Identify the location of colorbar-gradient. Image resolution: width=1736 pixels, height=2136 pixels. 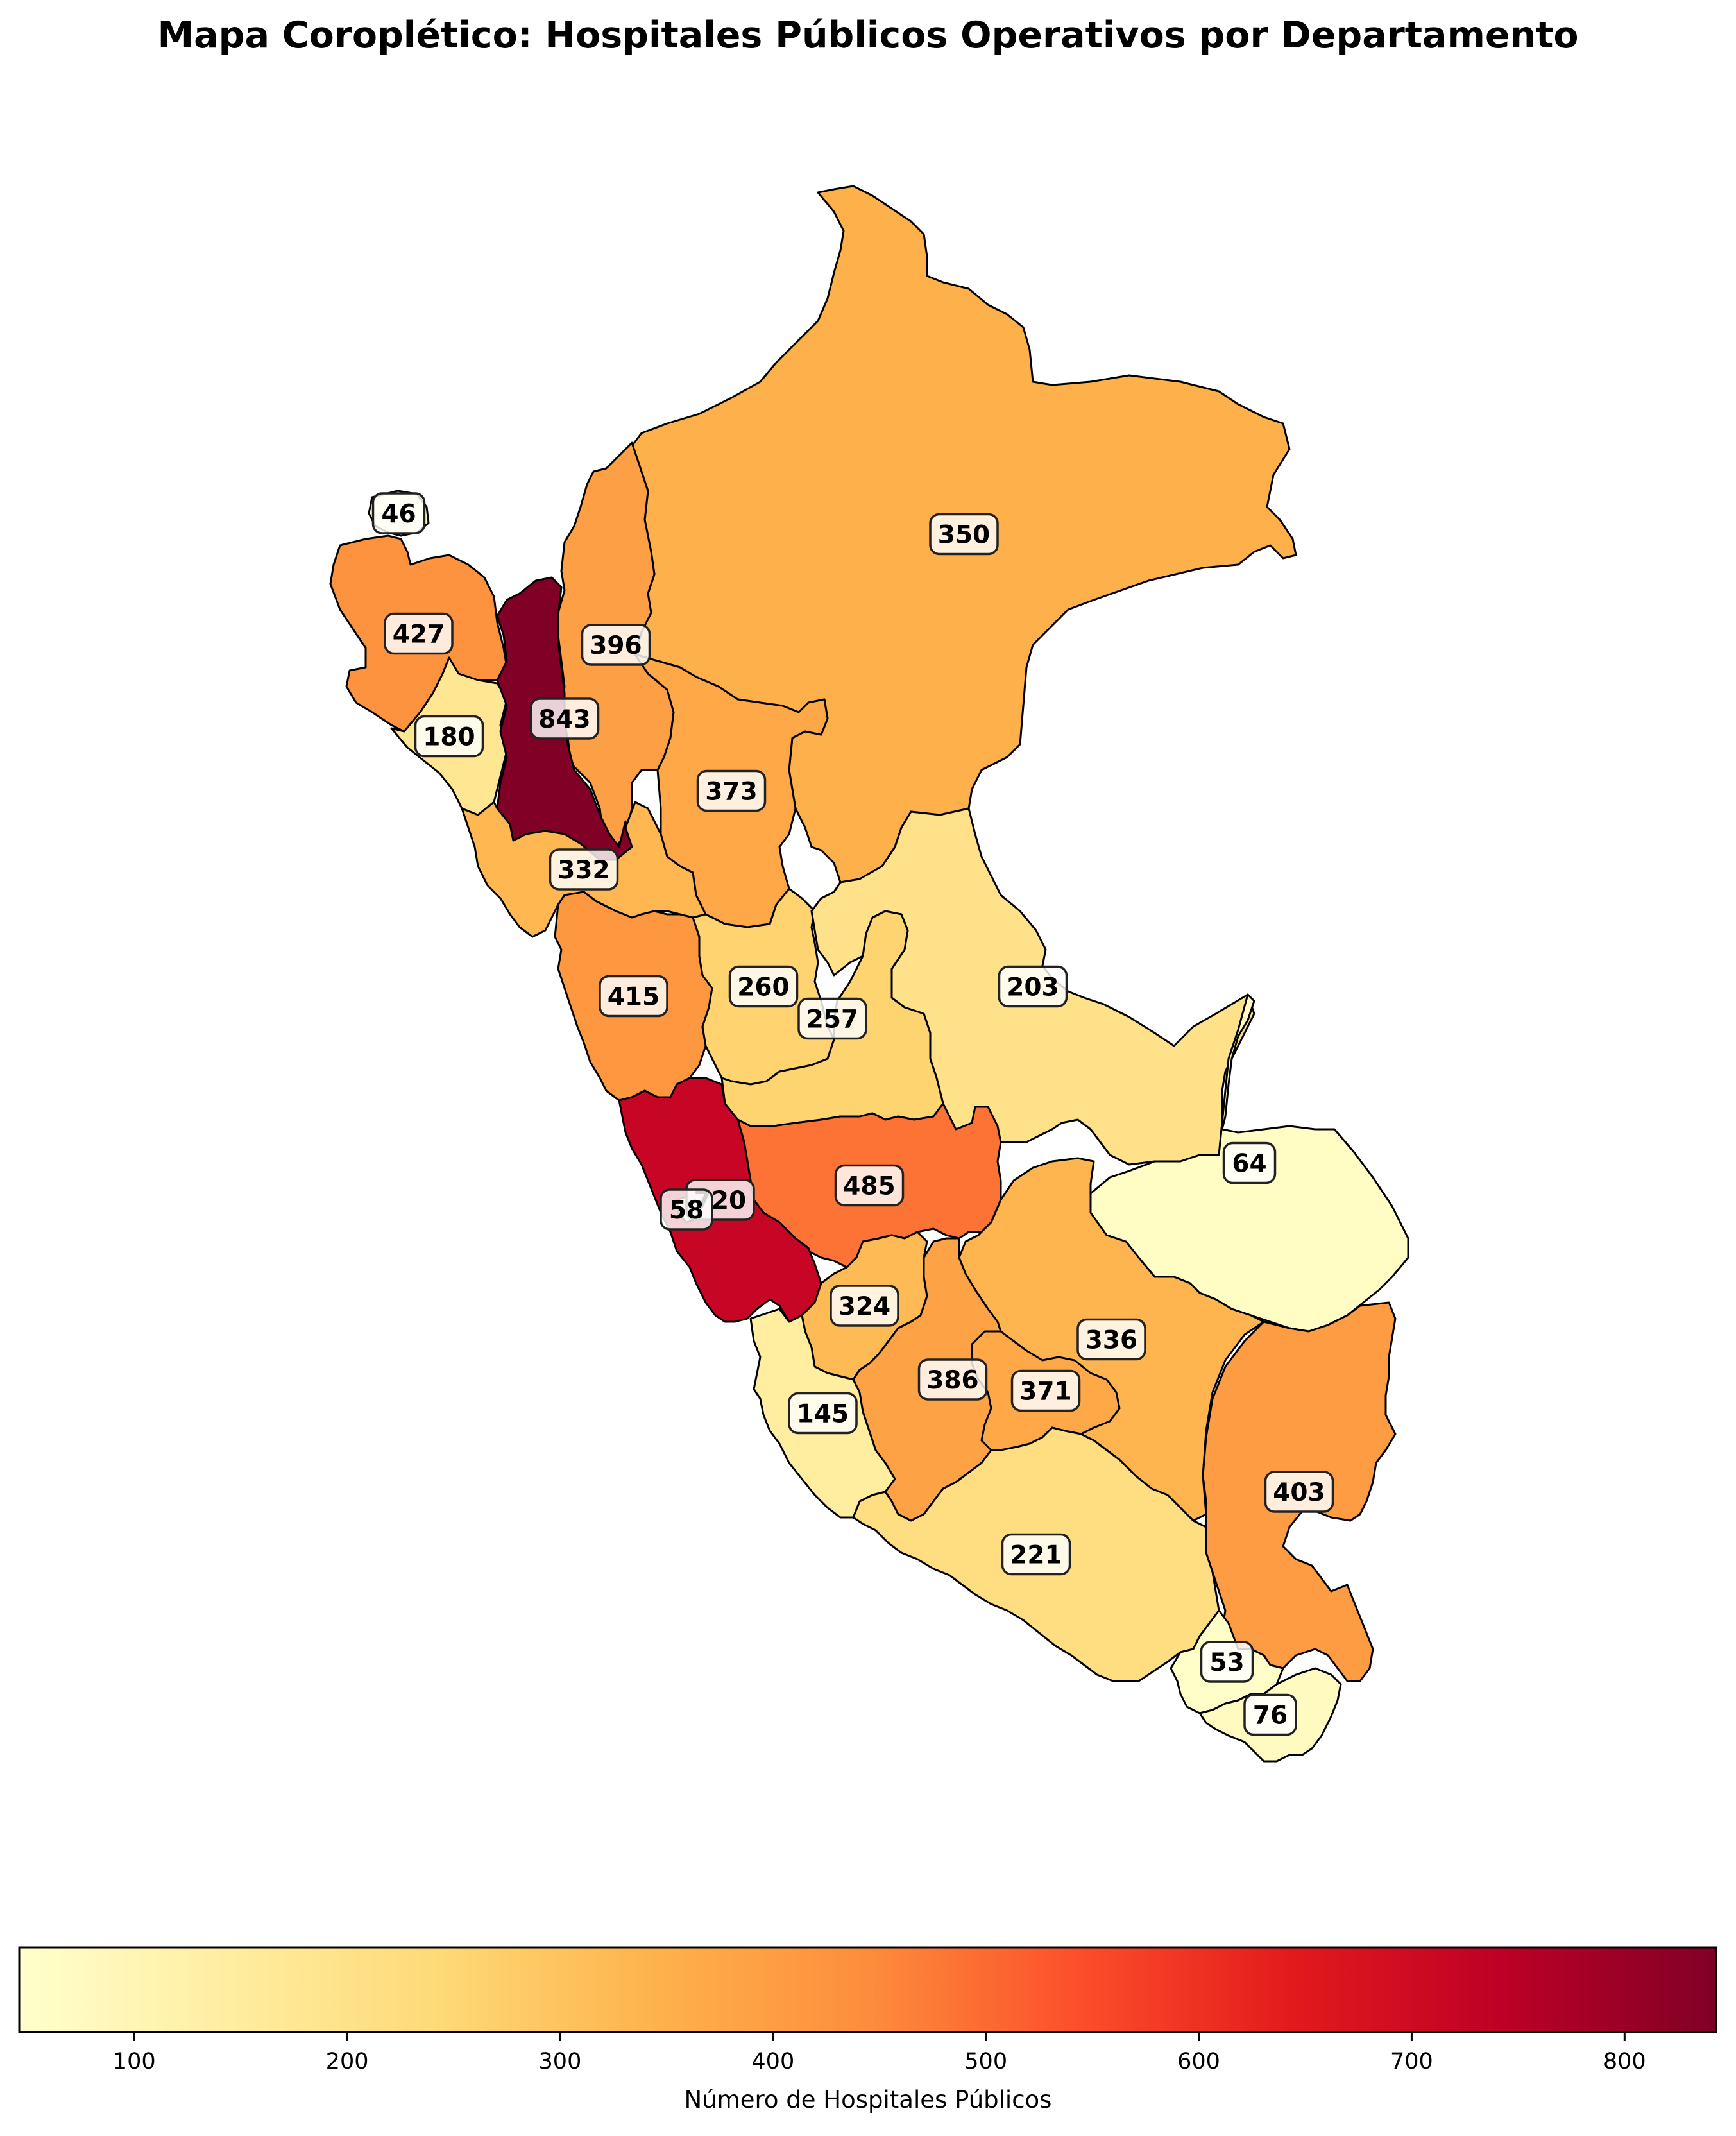
(867, 1990).